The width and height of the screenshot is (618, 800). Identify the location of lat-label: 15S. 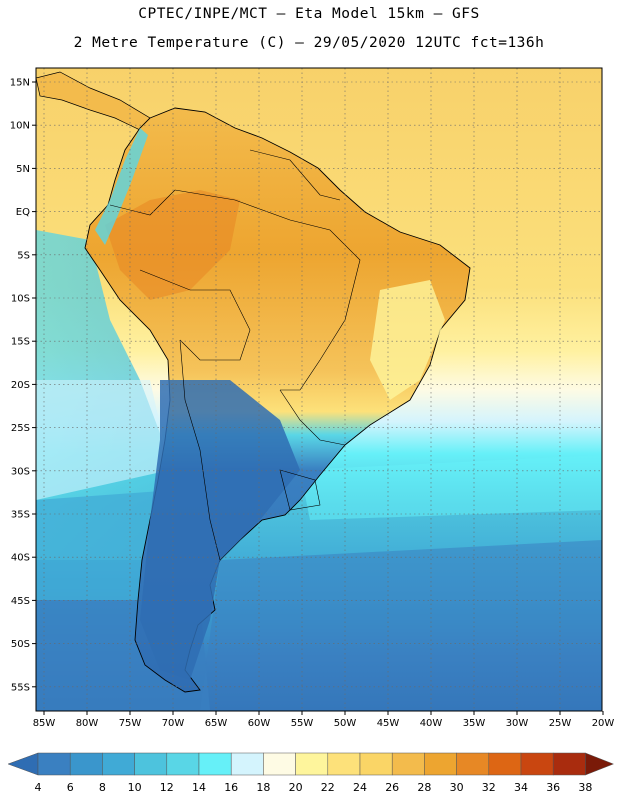
(20, 342).